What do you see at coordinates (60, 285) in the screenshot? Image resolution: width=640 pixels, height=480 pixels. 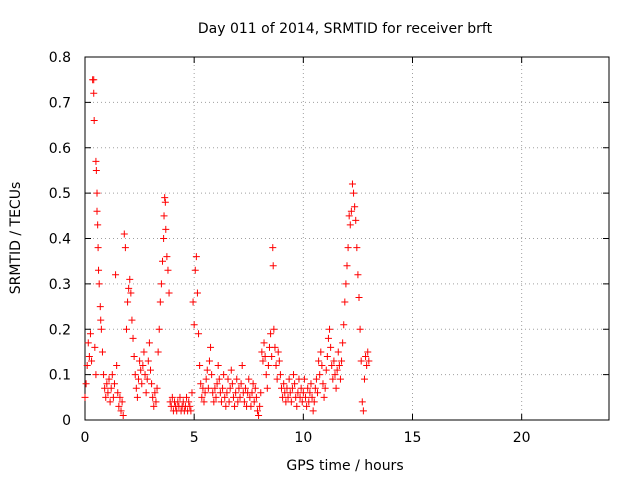 I see `y-tick-label: 0.3` at bounding box center [60, 285].